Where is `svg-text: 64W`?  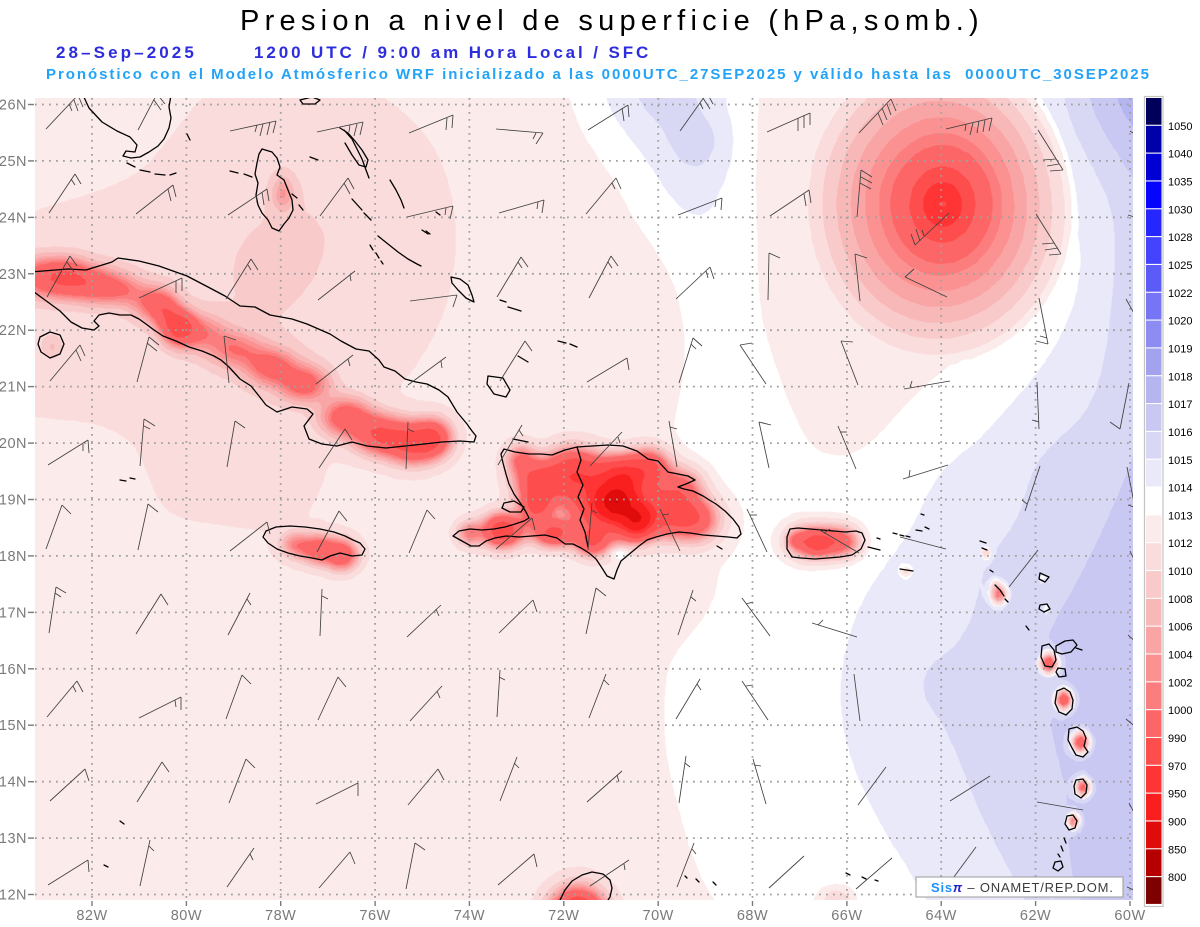 svg-text: 64W is located at coordinates (941, 916).